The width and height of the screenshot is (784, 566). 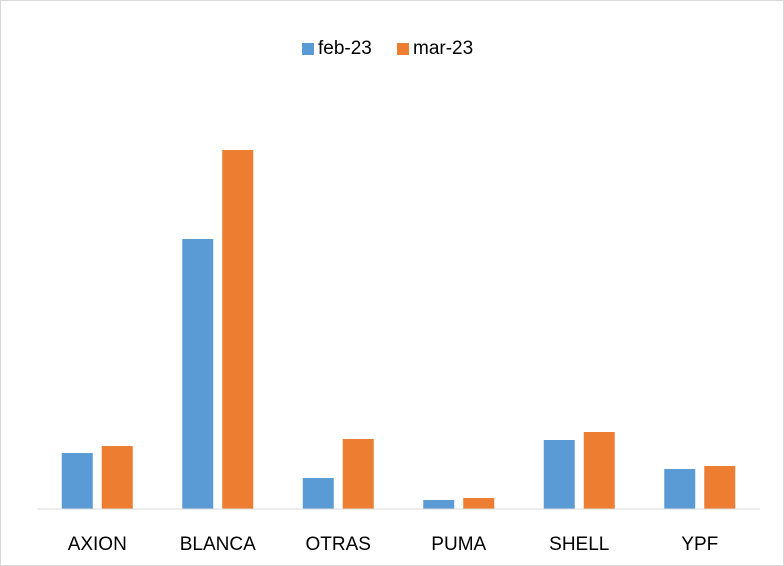 I want to click on x-tick-label: SHELL, so click(x=579, y=544).